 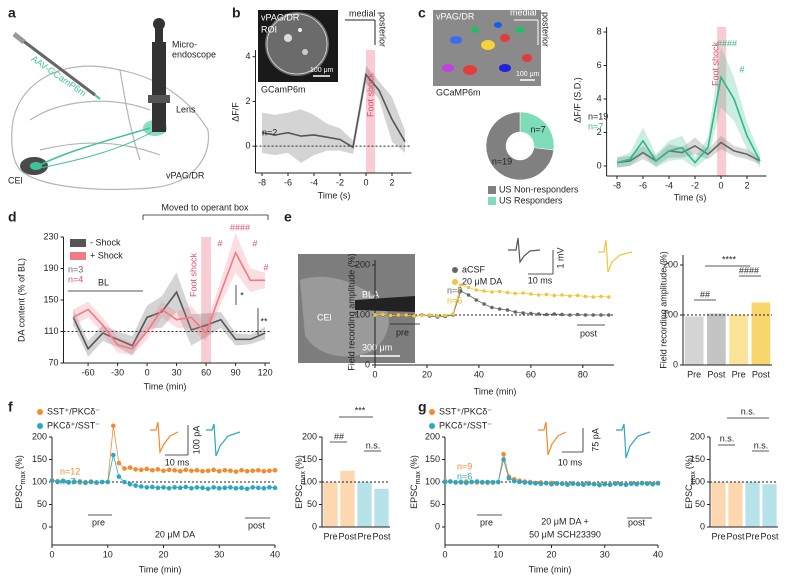 What do you see at coordinates (70, 471) in the screenshot?
I see `annotation: n=12` at bounding box center [70, 471].